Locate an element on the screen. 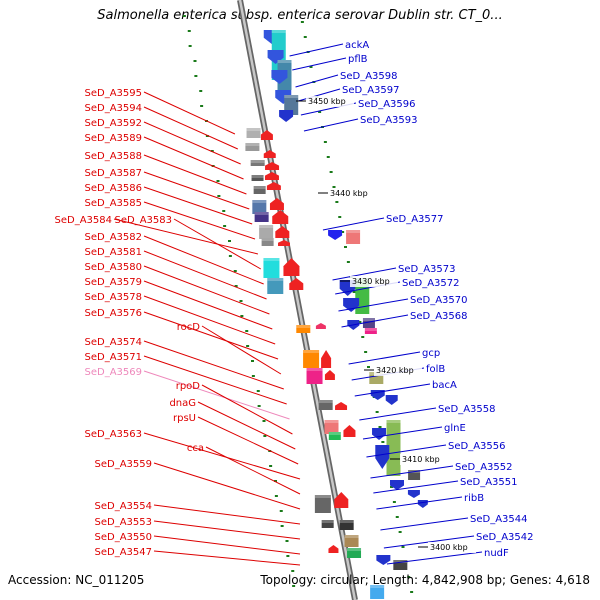  gene-label-right: glnE is located at coordinates (455, 428).